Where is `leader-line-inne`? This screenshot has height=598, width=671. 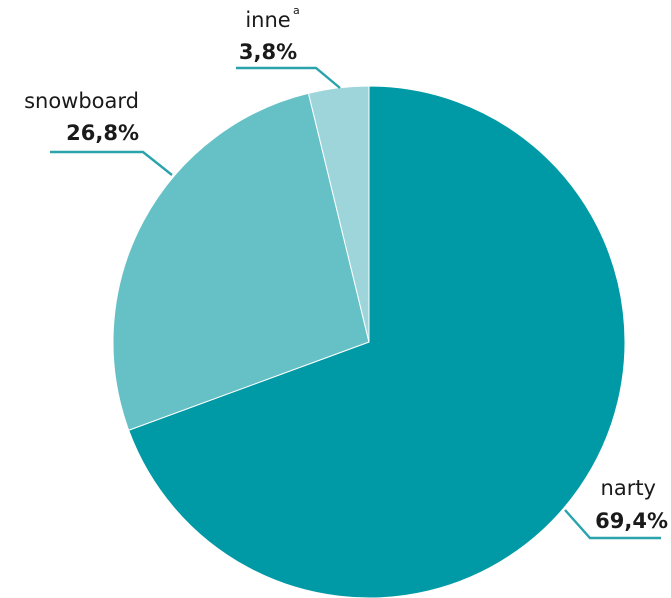
leader-line-inne is located at coordinates (288, 77).